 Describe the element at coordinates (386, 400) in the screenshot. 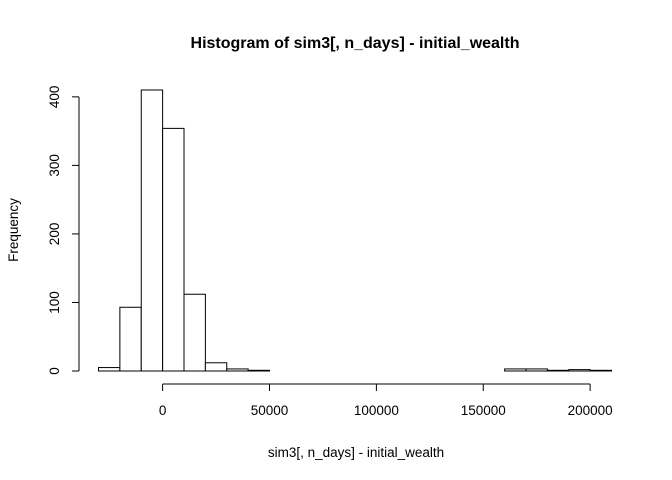

I see `x-axis: 0 50000 100000 150000 200000` at that location.